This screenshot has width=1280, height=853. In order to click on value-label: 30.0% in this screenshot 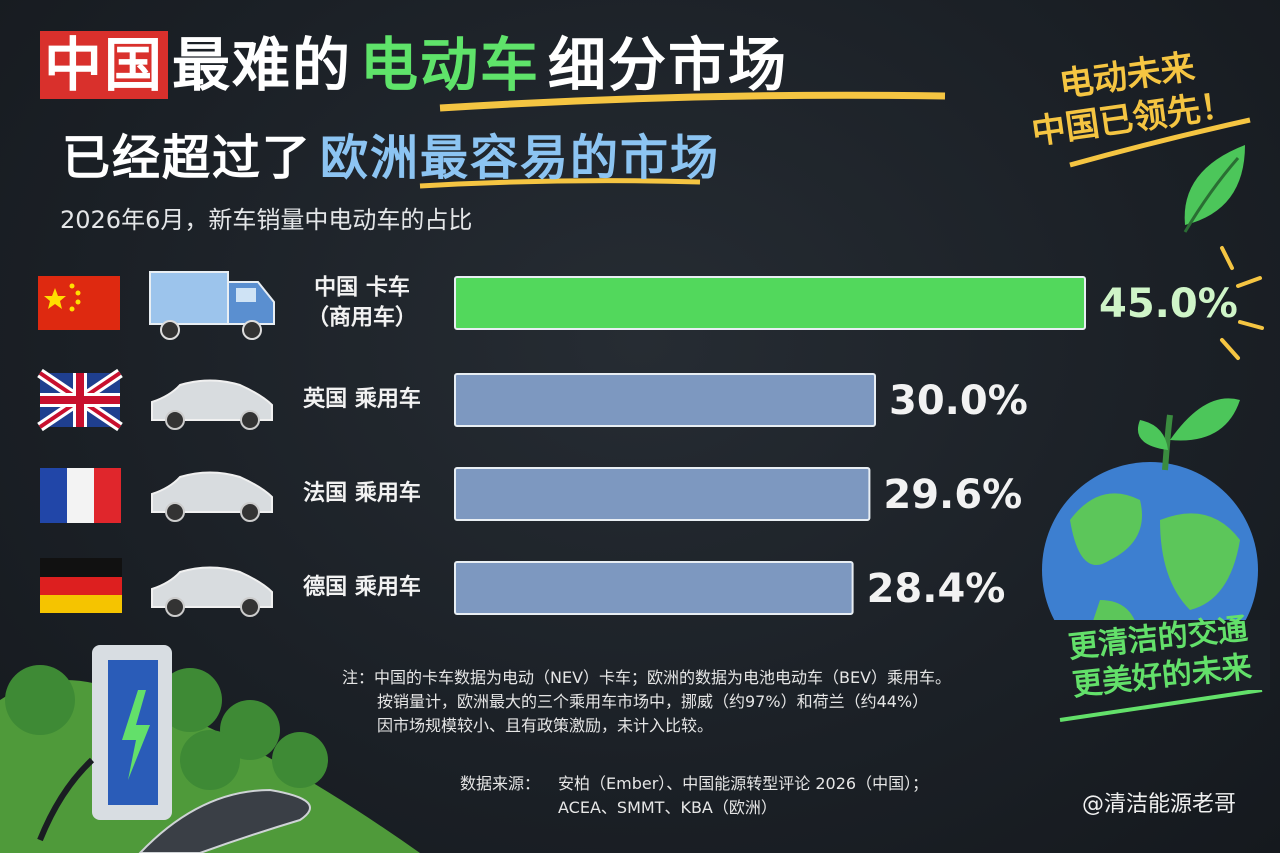, I will do `click(958, 401)`.